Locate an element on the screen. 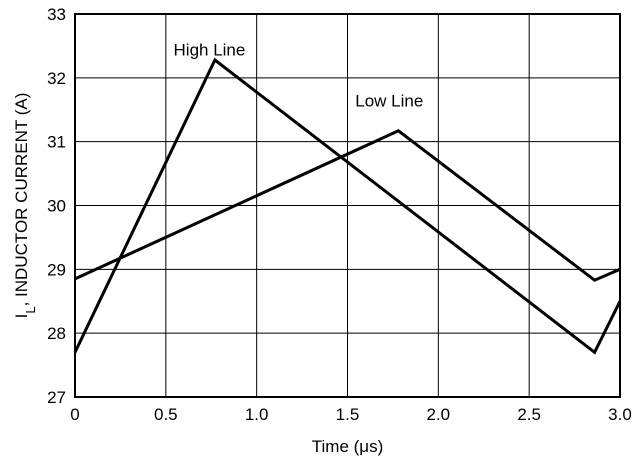 The image size is (642, 462). y-axis-title-text: , INDUCTOR CURRENT (A) is located at coordinates (21, 200).